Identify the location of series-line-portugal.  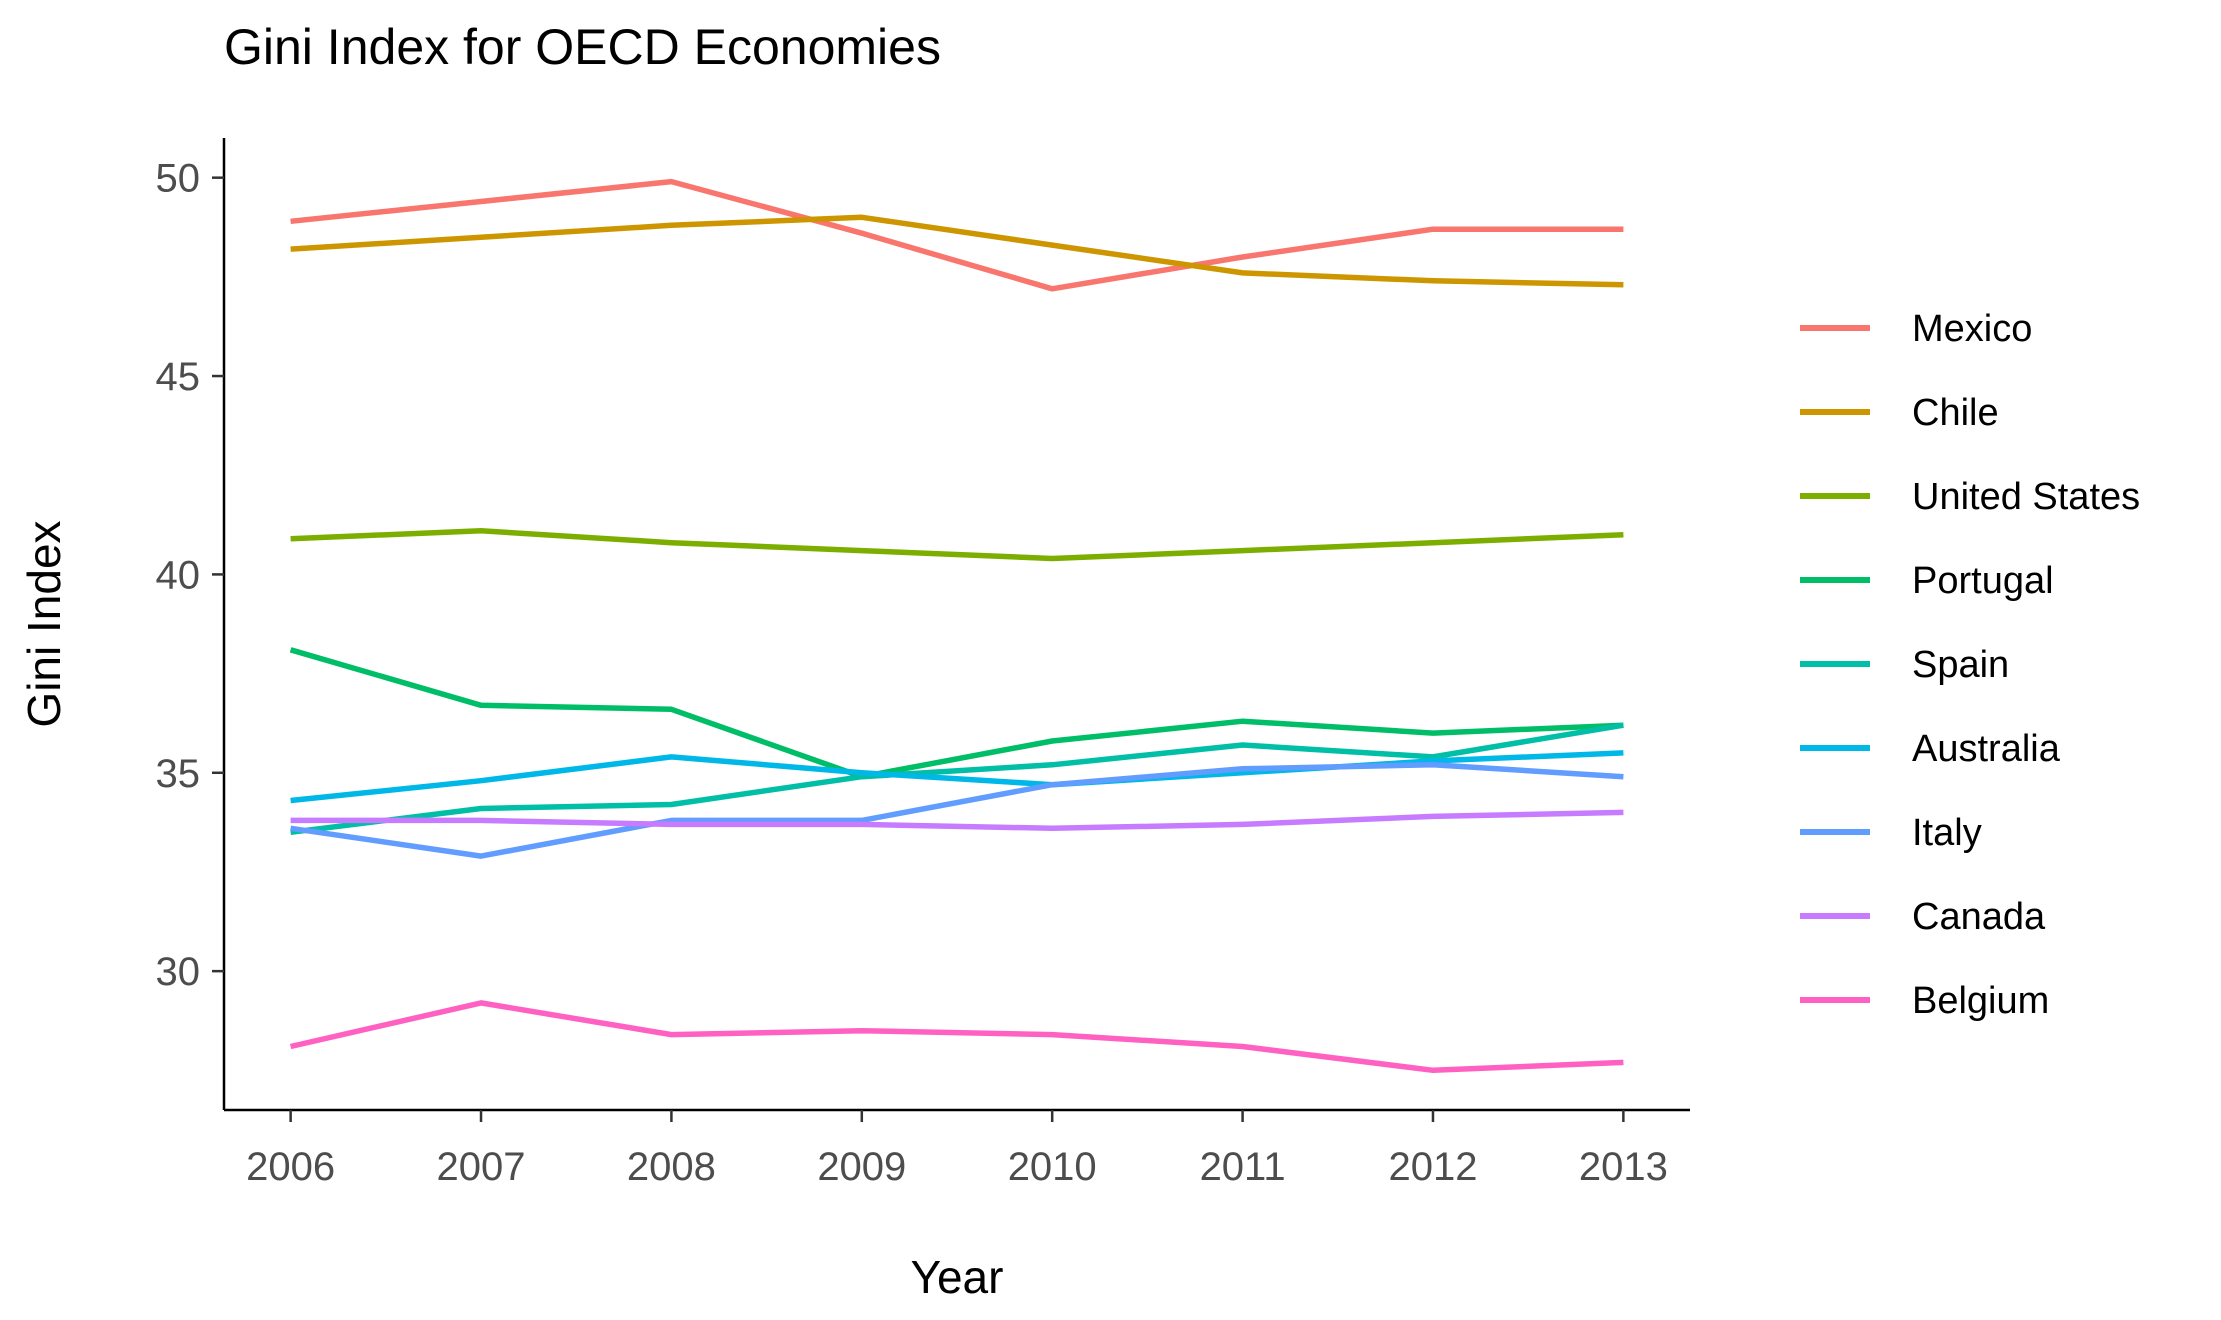
(956, 713).